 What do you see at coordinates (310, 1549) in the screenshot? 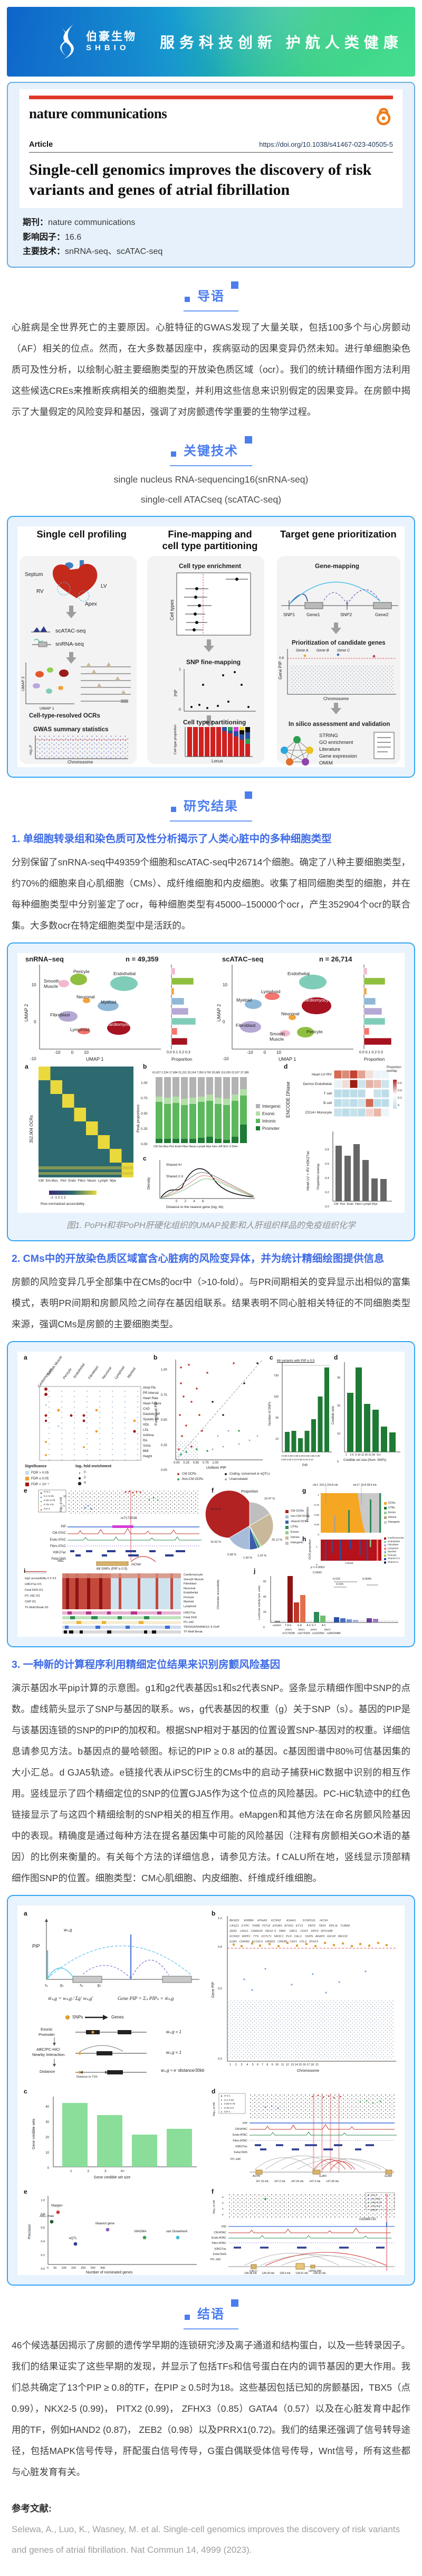
I see `f2-h-ylabel: OCR proportion` at bounding box center [310, 1549].